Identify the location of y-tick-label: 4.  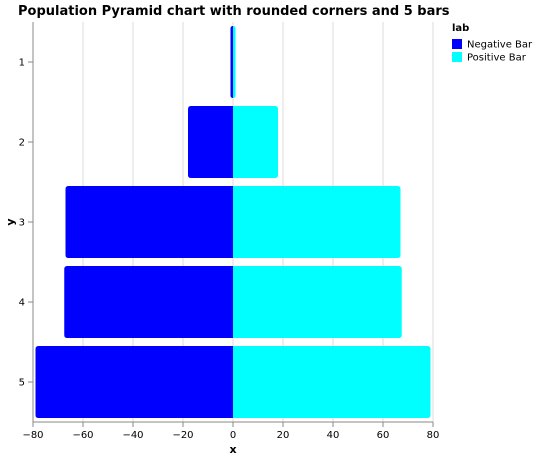
(22, 303).